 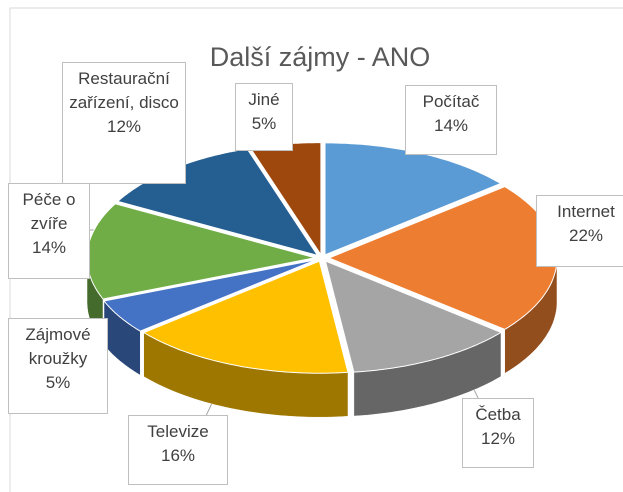 What do you see at coordinates (586, 235) in the screenshot?
I see `value-label: 22%` at bounding box center [586, 235].